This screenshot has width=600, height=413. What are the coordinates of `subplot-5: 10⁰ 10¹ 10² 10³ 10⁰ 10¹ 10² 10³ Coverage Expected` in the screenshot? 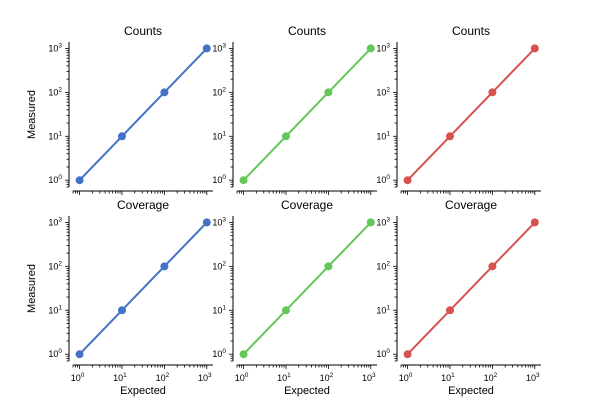 It's located at (294, 297).